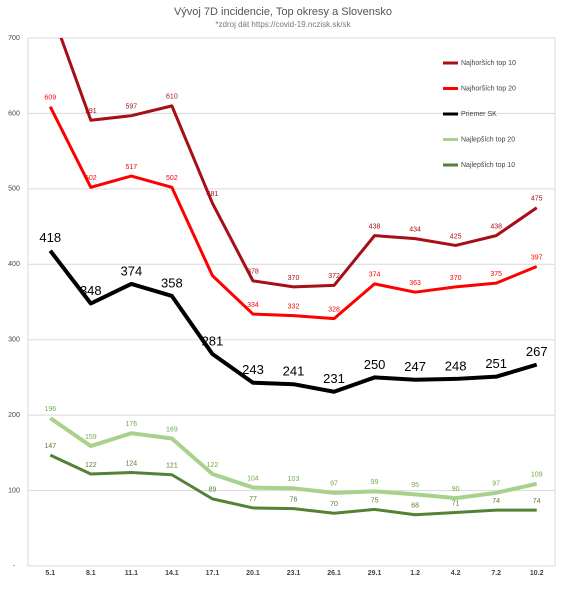 The width and height of the screenshot is (567, 600). What do you see at coordinates (415, 573) in the screenshot?
I see `x-tick-label: 1.2` at bounding box center [415, 573].